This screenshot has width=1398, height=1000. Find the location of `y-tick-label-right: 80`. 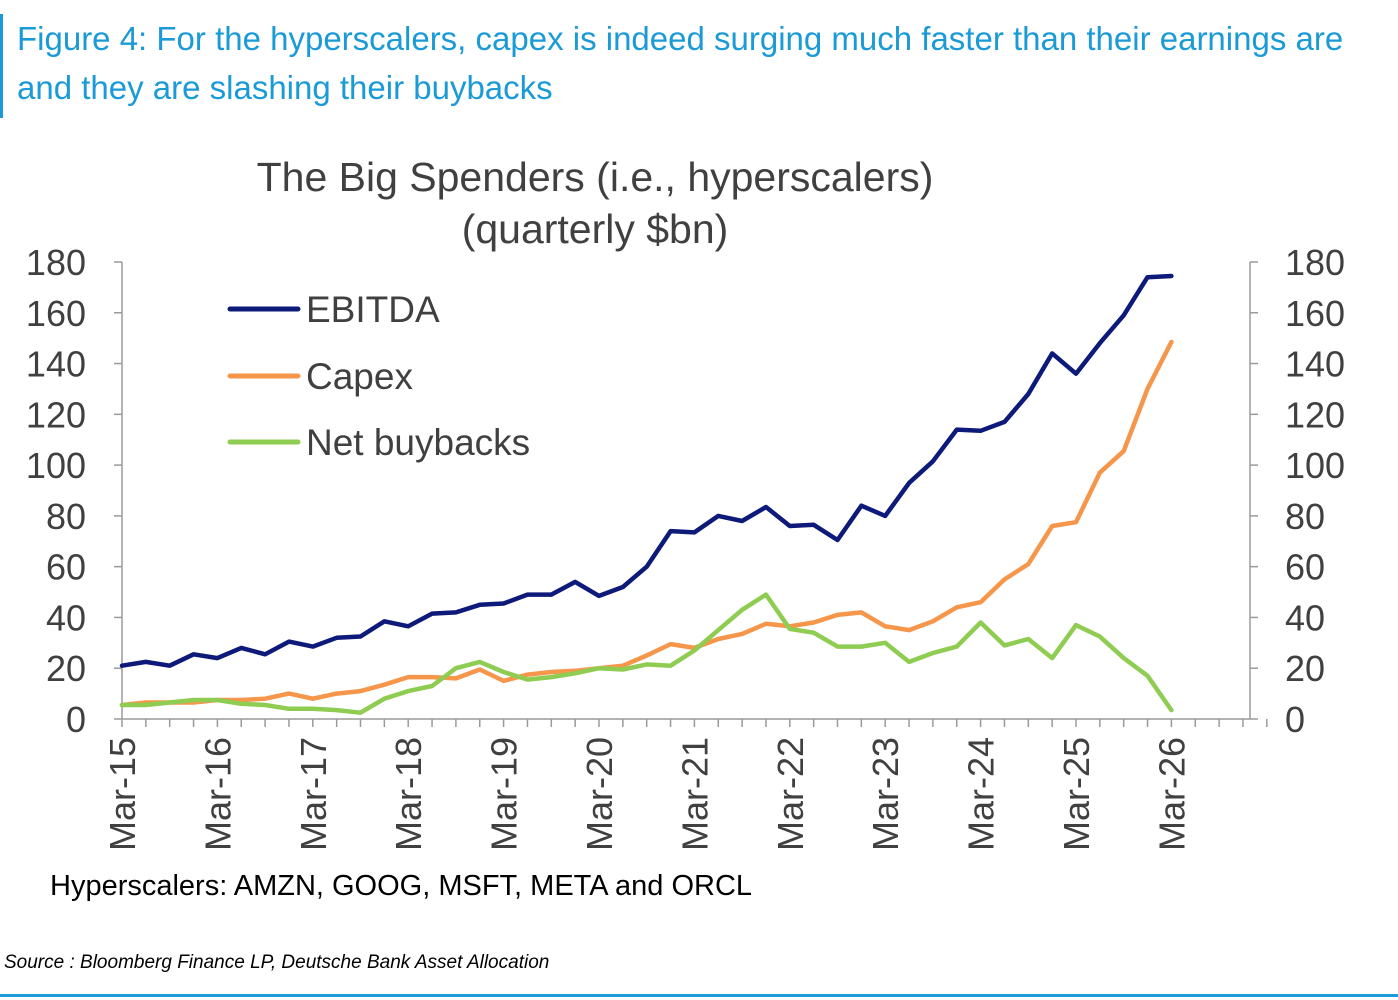

y-tick-label-right: 80 is located at coordinates (1305, 516).